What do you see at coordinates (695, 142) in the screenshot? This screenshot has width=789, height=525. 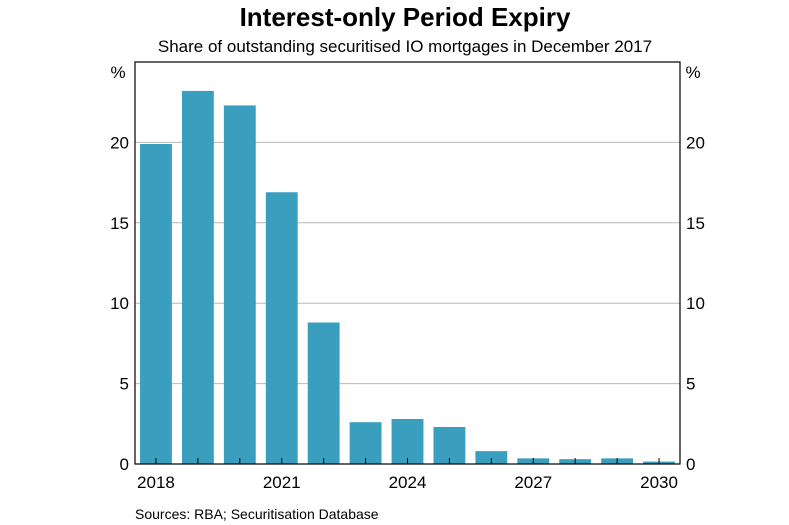 I see `y-tick-label-right: 20` at bounding box center [695, 142].